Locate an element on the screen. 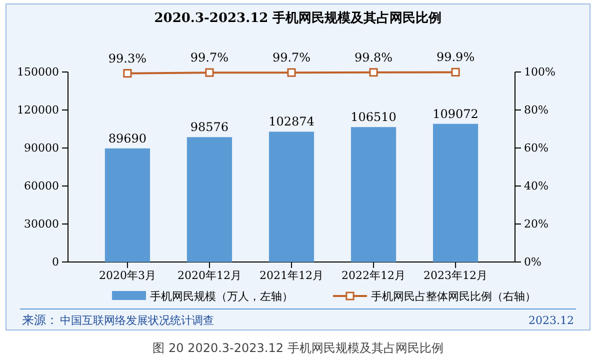 The height and width of the screenshot is (362, 596). data-label: 98576 is located at coordinates (209, 127).